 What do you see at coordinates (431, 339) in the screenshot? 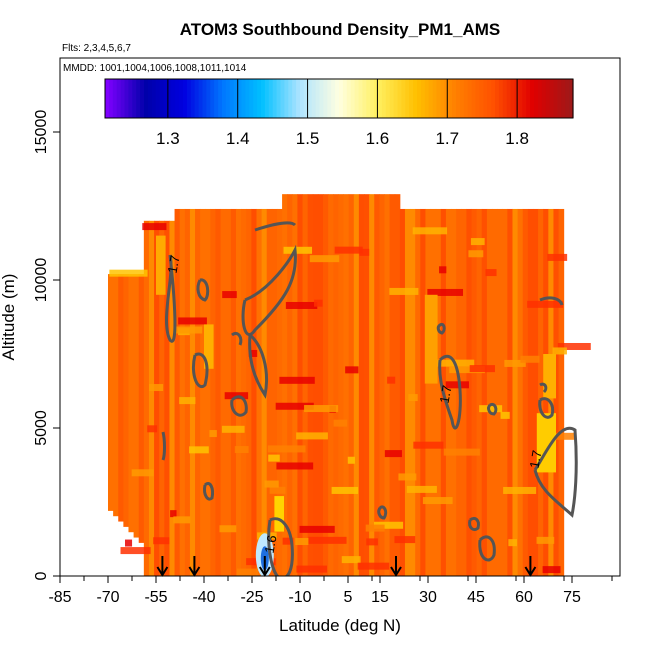
I see `field-patch` at bounding box center [431, 339].